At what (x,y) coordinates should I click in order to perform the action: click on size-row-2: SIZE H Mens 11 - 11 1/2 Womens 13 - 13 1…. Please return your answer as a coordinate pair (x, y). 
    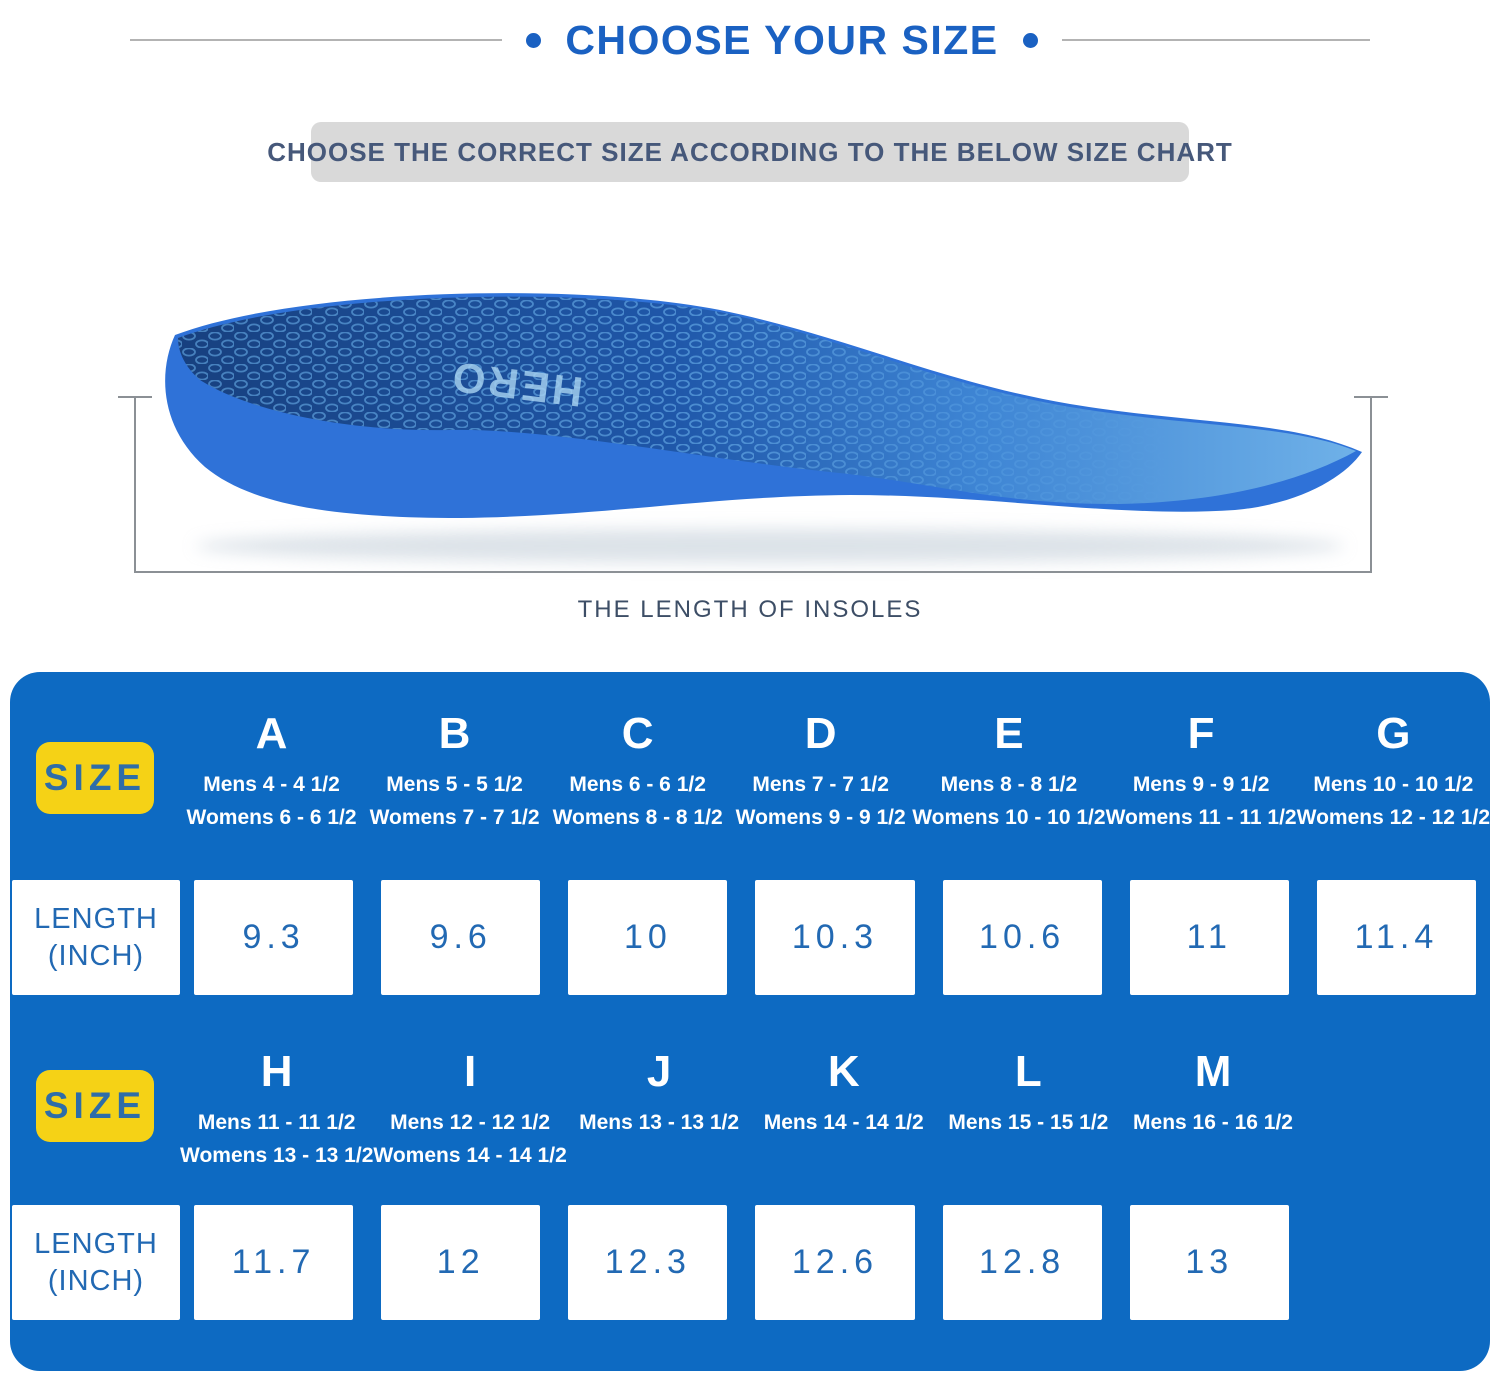
    Looking at the image, I should click on (750, 1102).